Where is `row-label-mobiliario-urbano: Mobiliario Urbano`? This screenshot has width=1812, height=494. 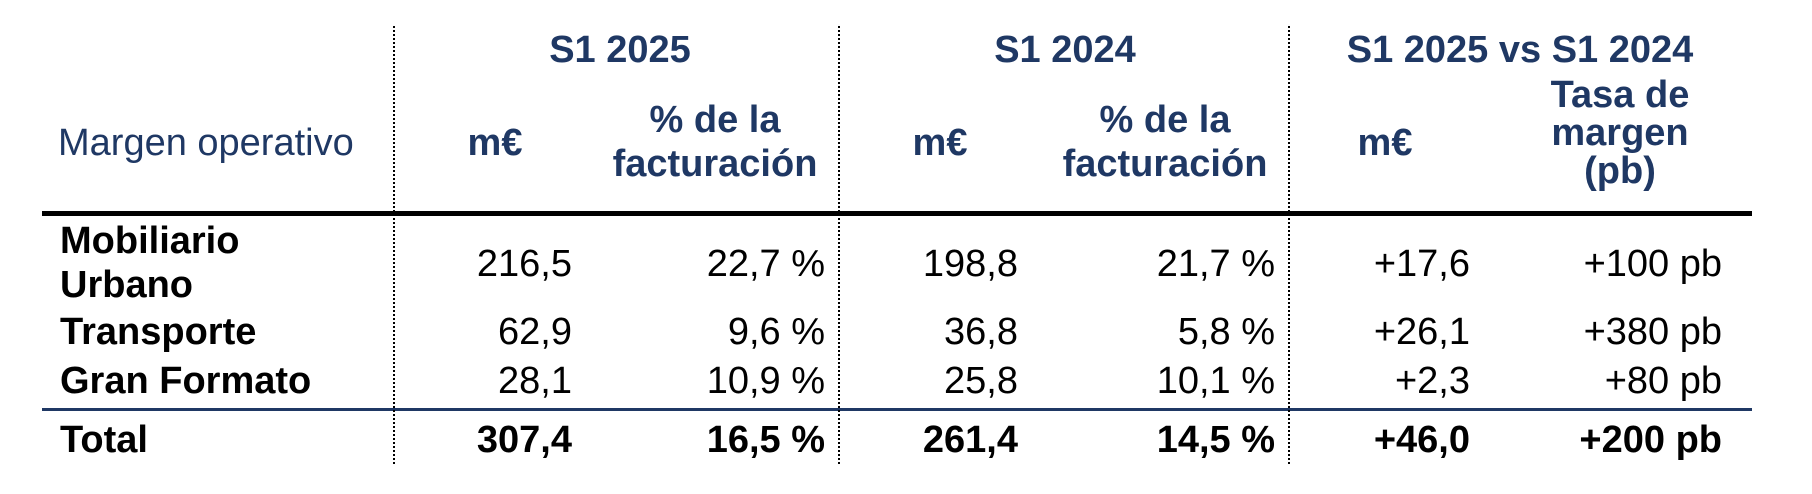 row-label-mobiliario-urbano: Mobiliario Urbano is located at coordinates (150, 263).